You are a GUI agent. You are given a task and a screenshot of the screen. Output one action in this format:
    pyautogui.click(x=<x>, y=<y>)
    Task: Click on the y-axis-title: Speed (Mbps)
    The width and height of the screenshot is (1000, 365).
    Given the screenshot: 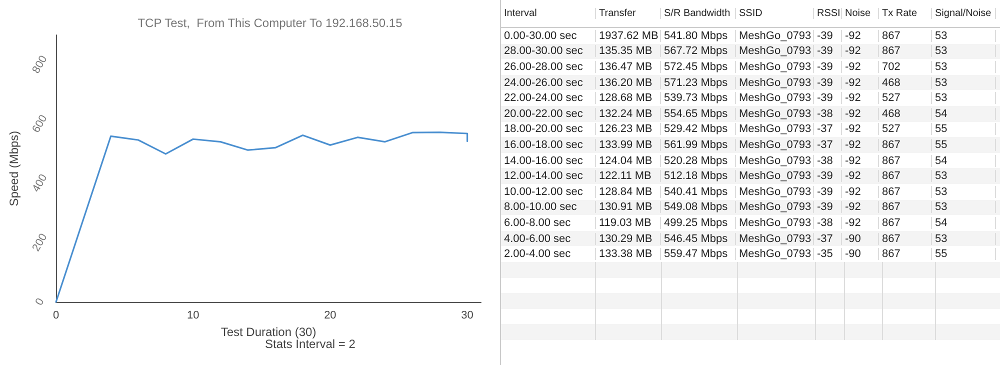 What is the action you would take?
    pyautogui.click(x=14, y=168)
    